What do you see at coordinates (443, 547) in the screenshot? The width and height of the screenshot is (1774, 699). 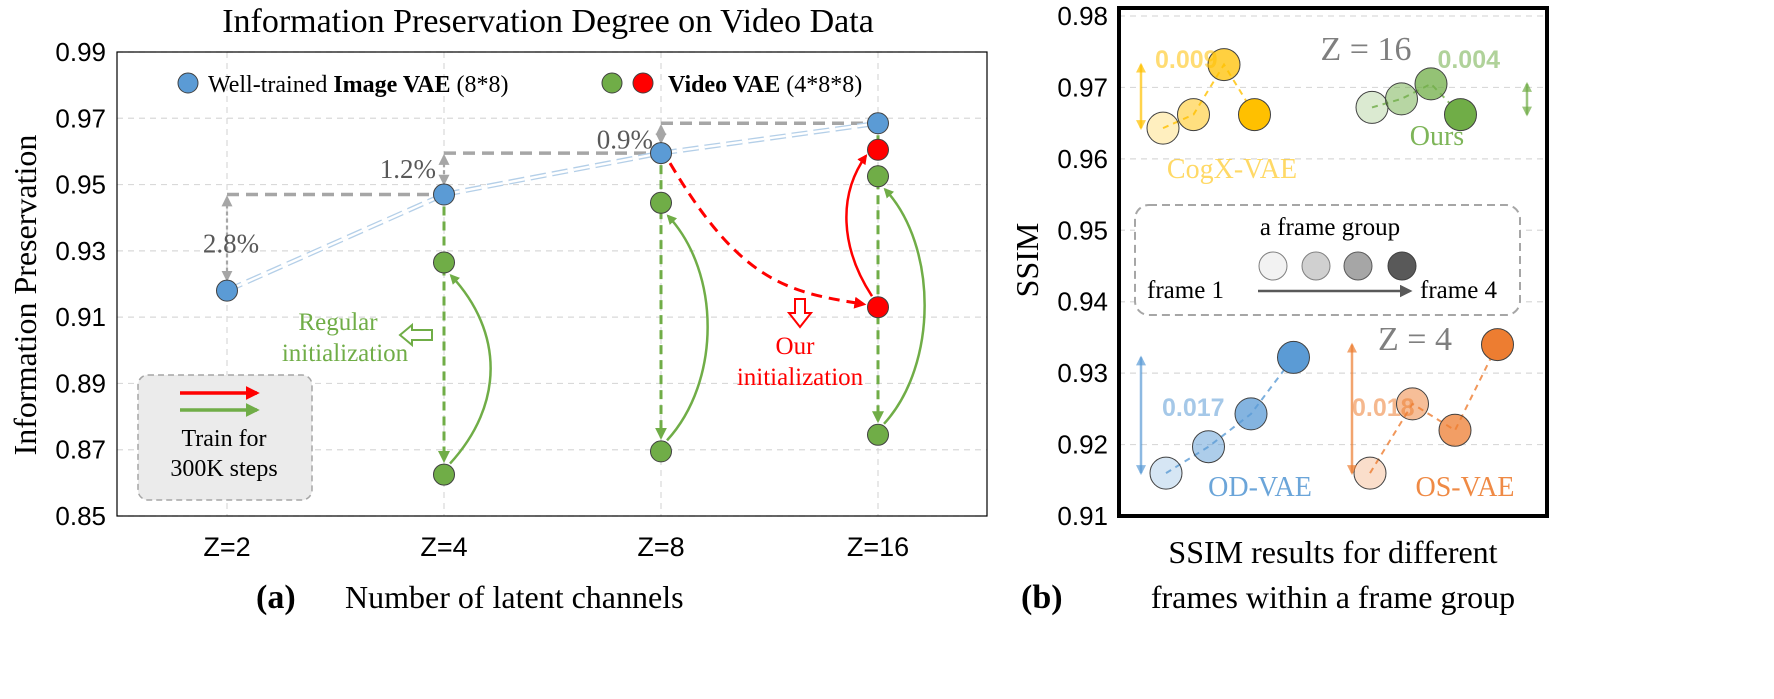 I see `panel-a-xtick-label: Z=4` at bounding box center [443, 547].